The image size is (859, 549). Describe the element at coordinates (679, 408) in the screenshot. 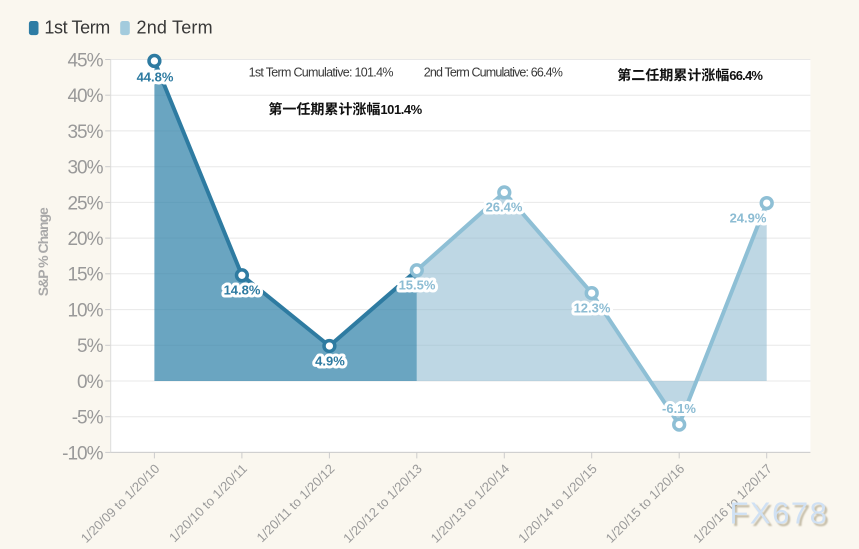

I see `svg-text: -6.1%` at that location.